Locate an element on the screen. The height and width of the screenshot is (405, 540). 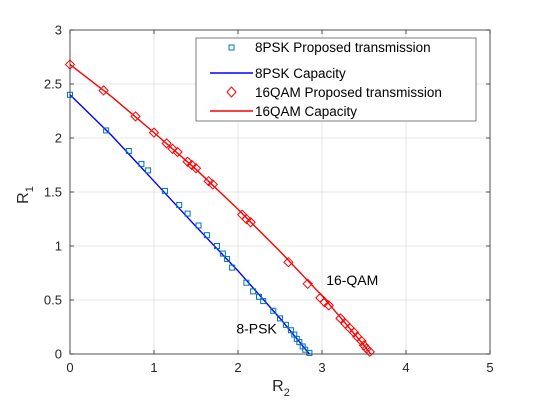
legend-entry-8psk-proposed: 8PSK Proposed transmission is located at coordinates (329, 47).